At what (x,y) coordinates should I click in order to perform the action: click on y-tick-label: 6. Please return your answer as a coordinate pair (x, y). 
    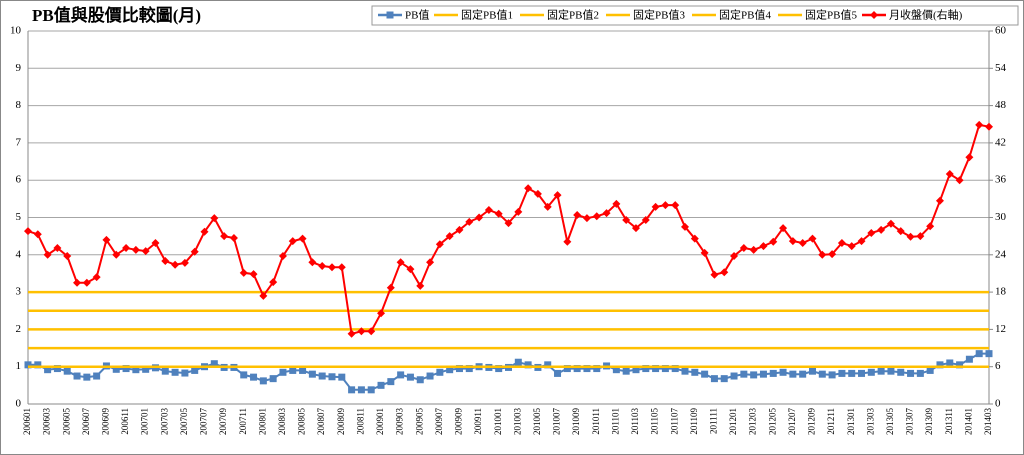
    Looking at the image, I should click on (19, 180).